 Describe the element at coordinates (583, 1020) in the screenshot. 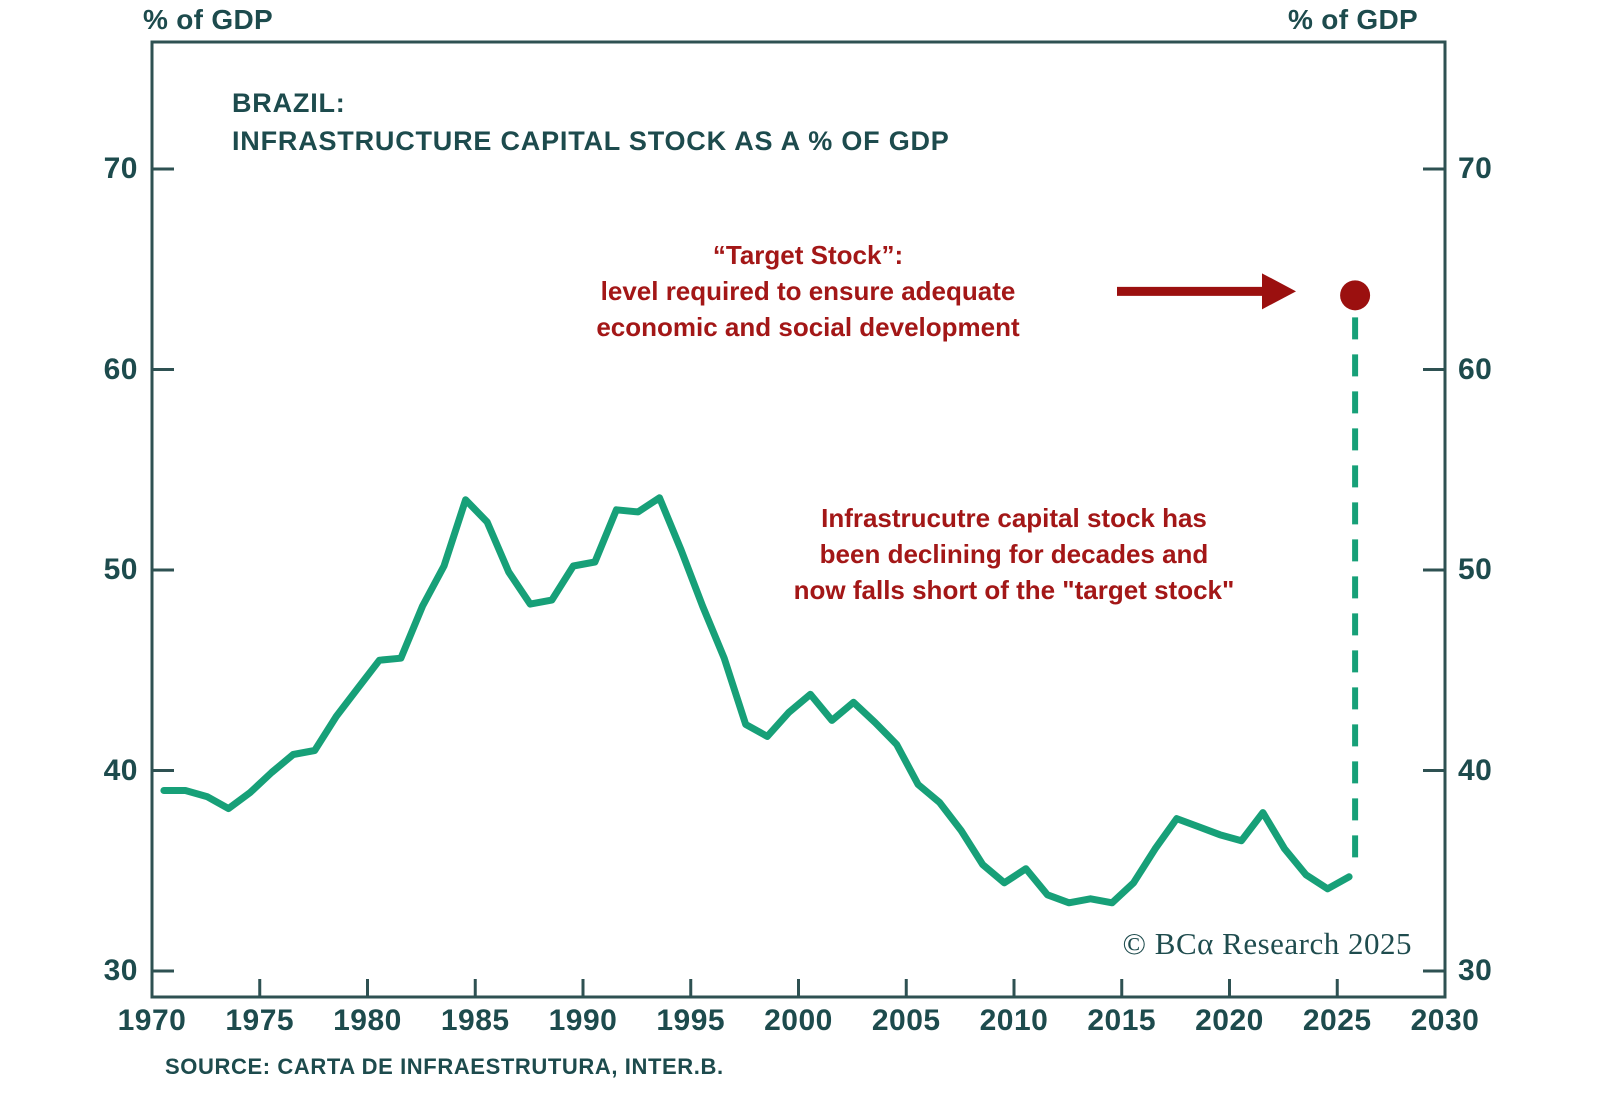

I see `x-tick-label-1990: 1990` at that location.